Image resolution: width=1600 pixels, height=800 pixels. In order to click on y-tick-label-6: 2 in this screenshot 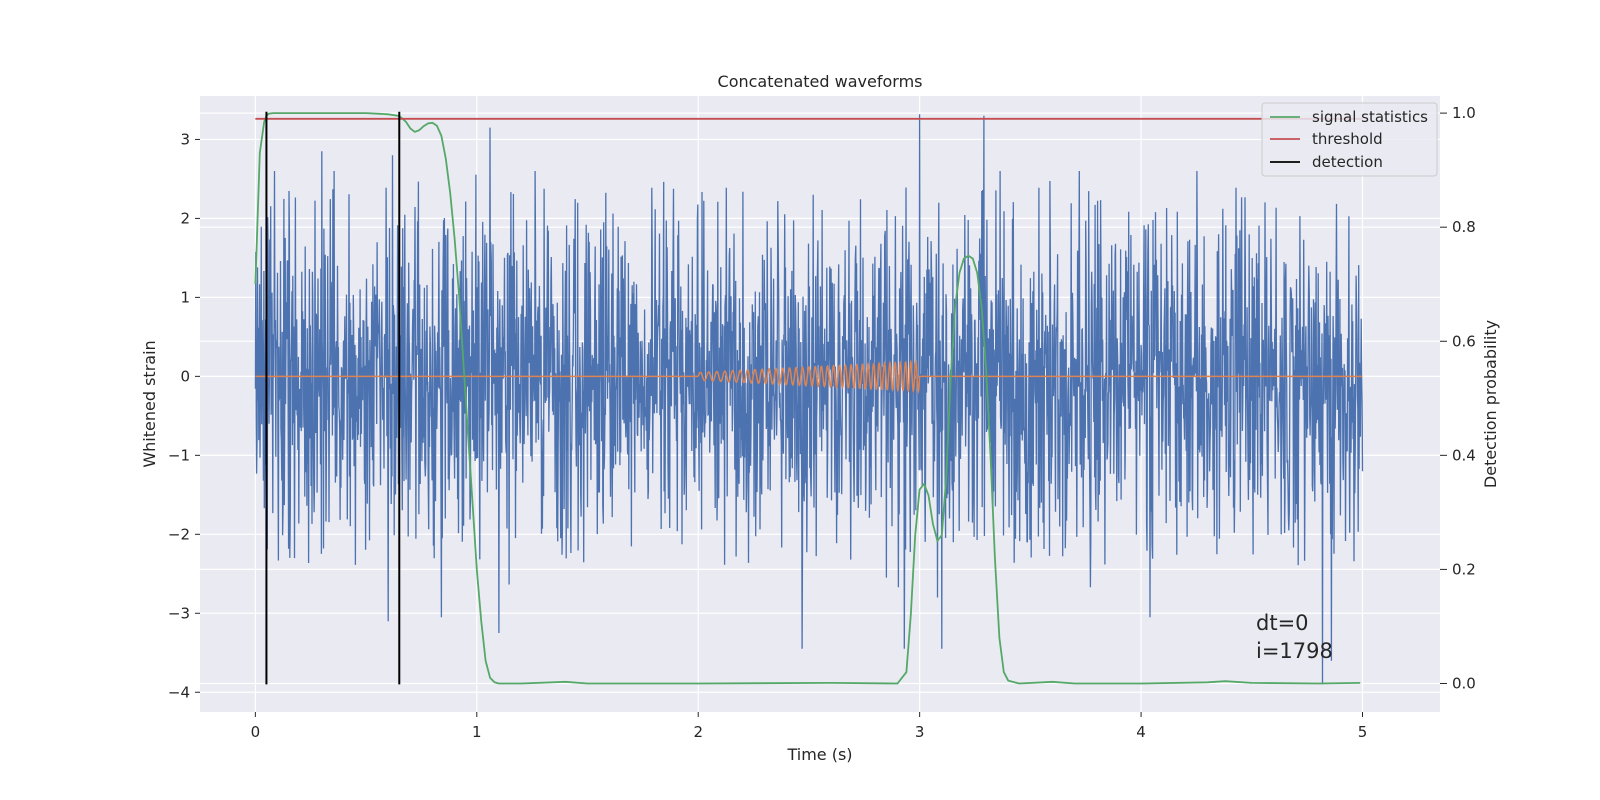, I will do `click(185, 218)`.